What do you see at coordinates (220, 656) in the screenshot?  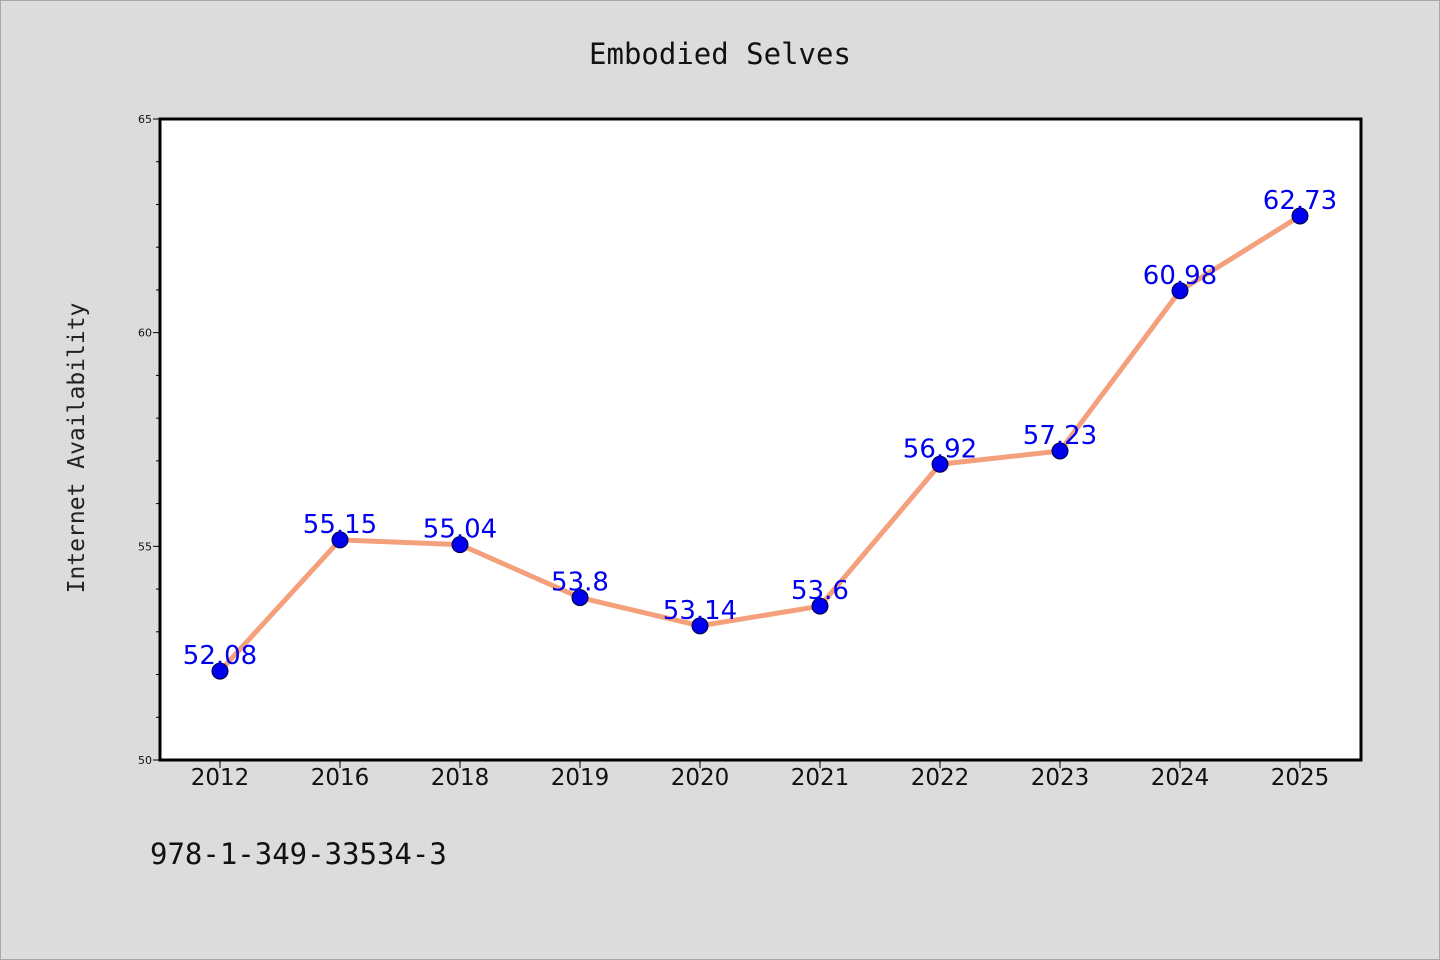 I see `data-label: 52.08` at bounding box center [220, 656].